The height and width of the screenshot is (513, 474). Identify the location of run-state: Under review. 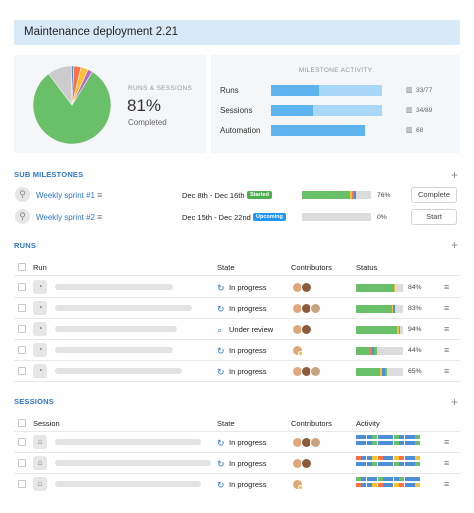
(251, 329).